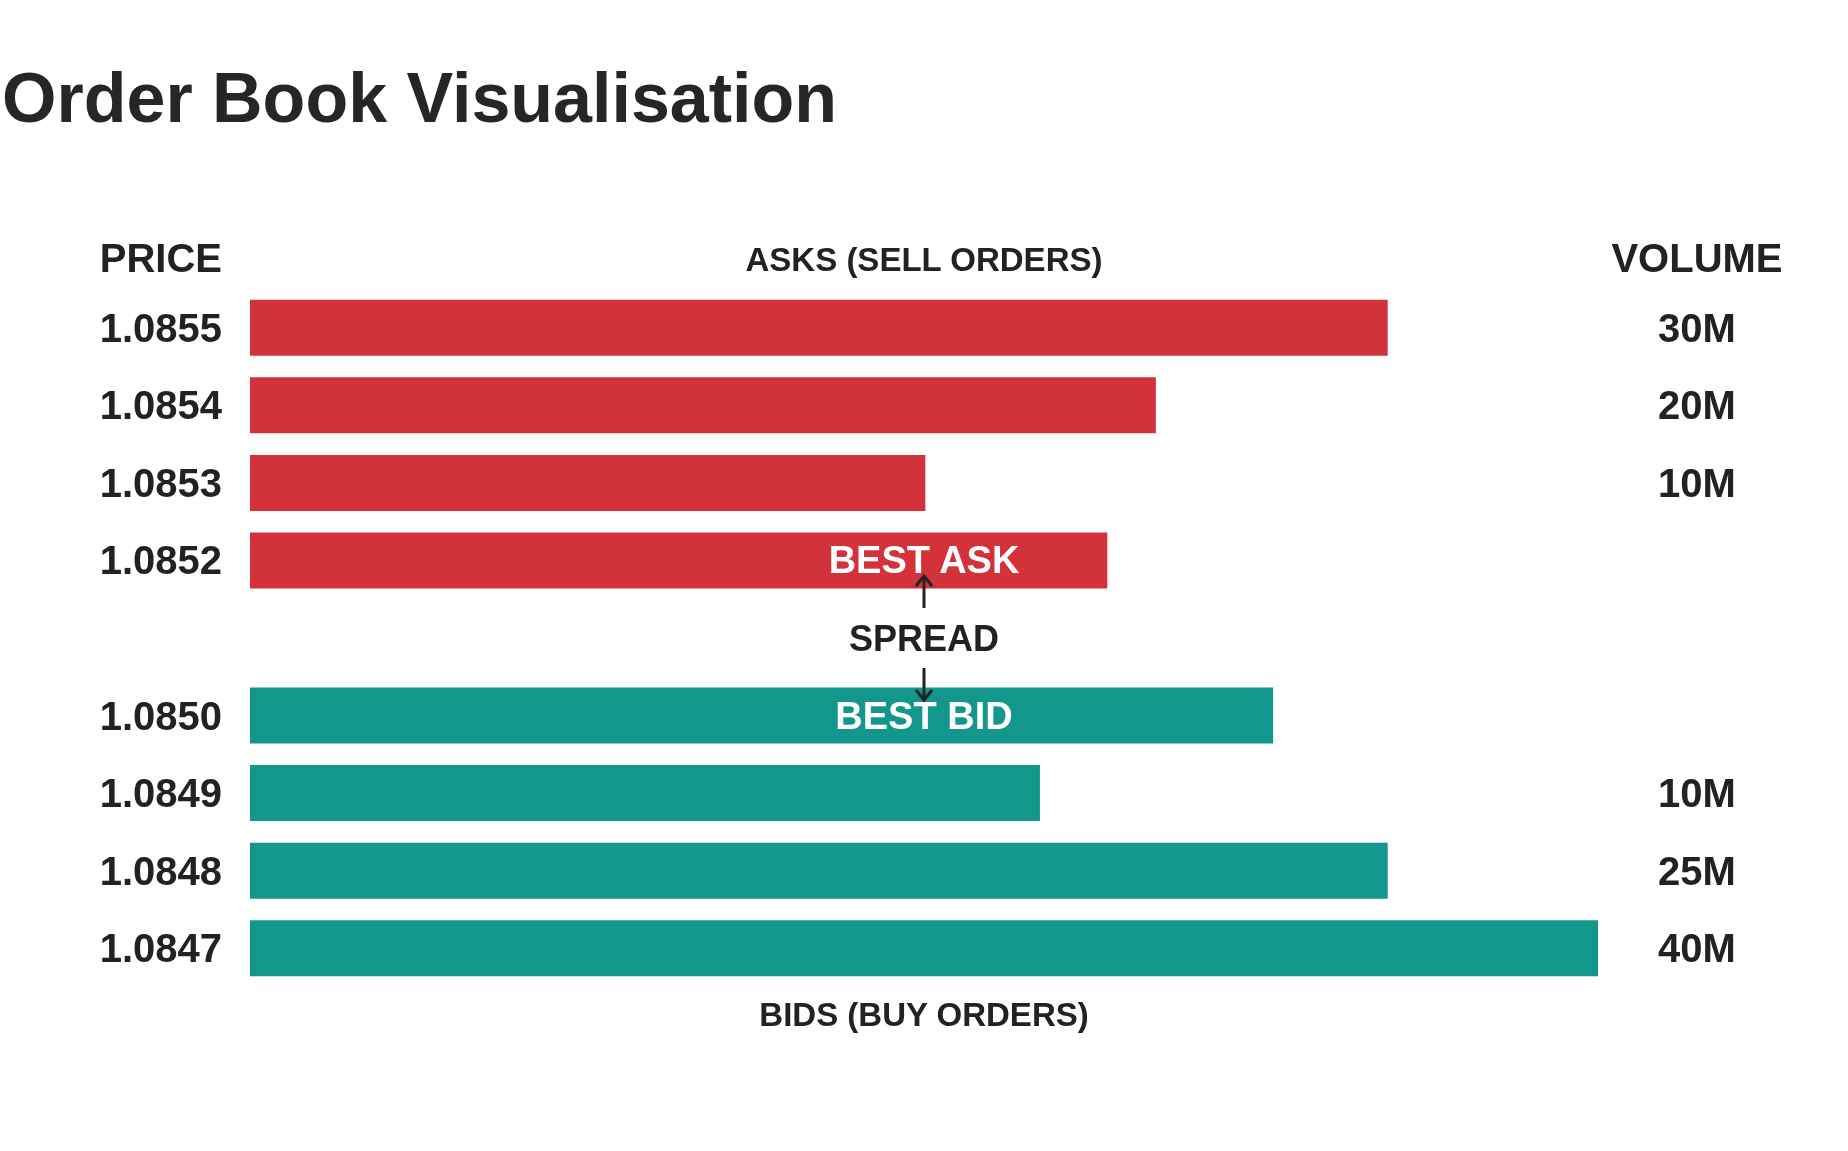 This screenshot has width=1848, height=1151. What do you see at coordinates (1697, 327) in the screenshot?
I see `text: 30M` at bounding box center [1697, 327].